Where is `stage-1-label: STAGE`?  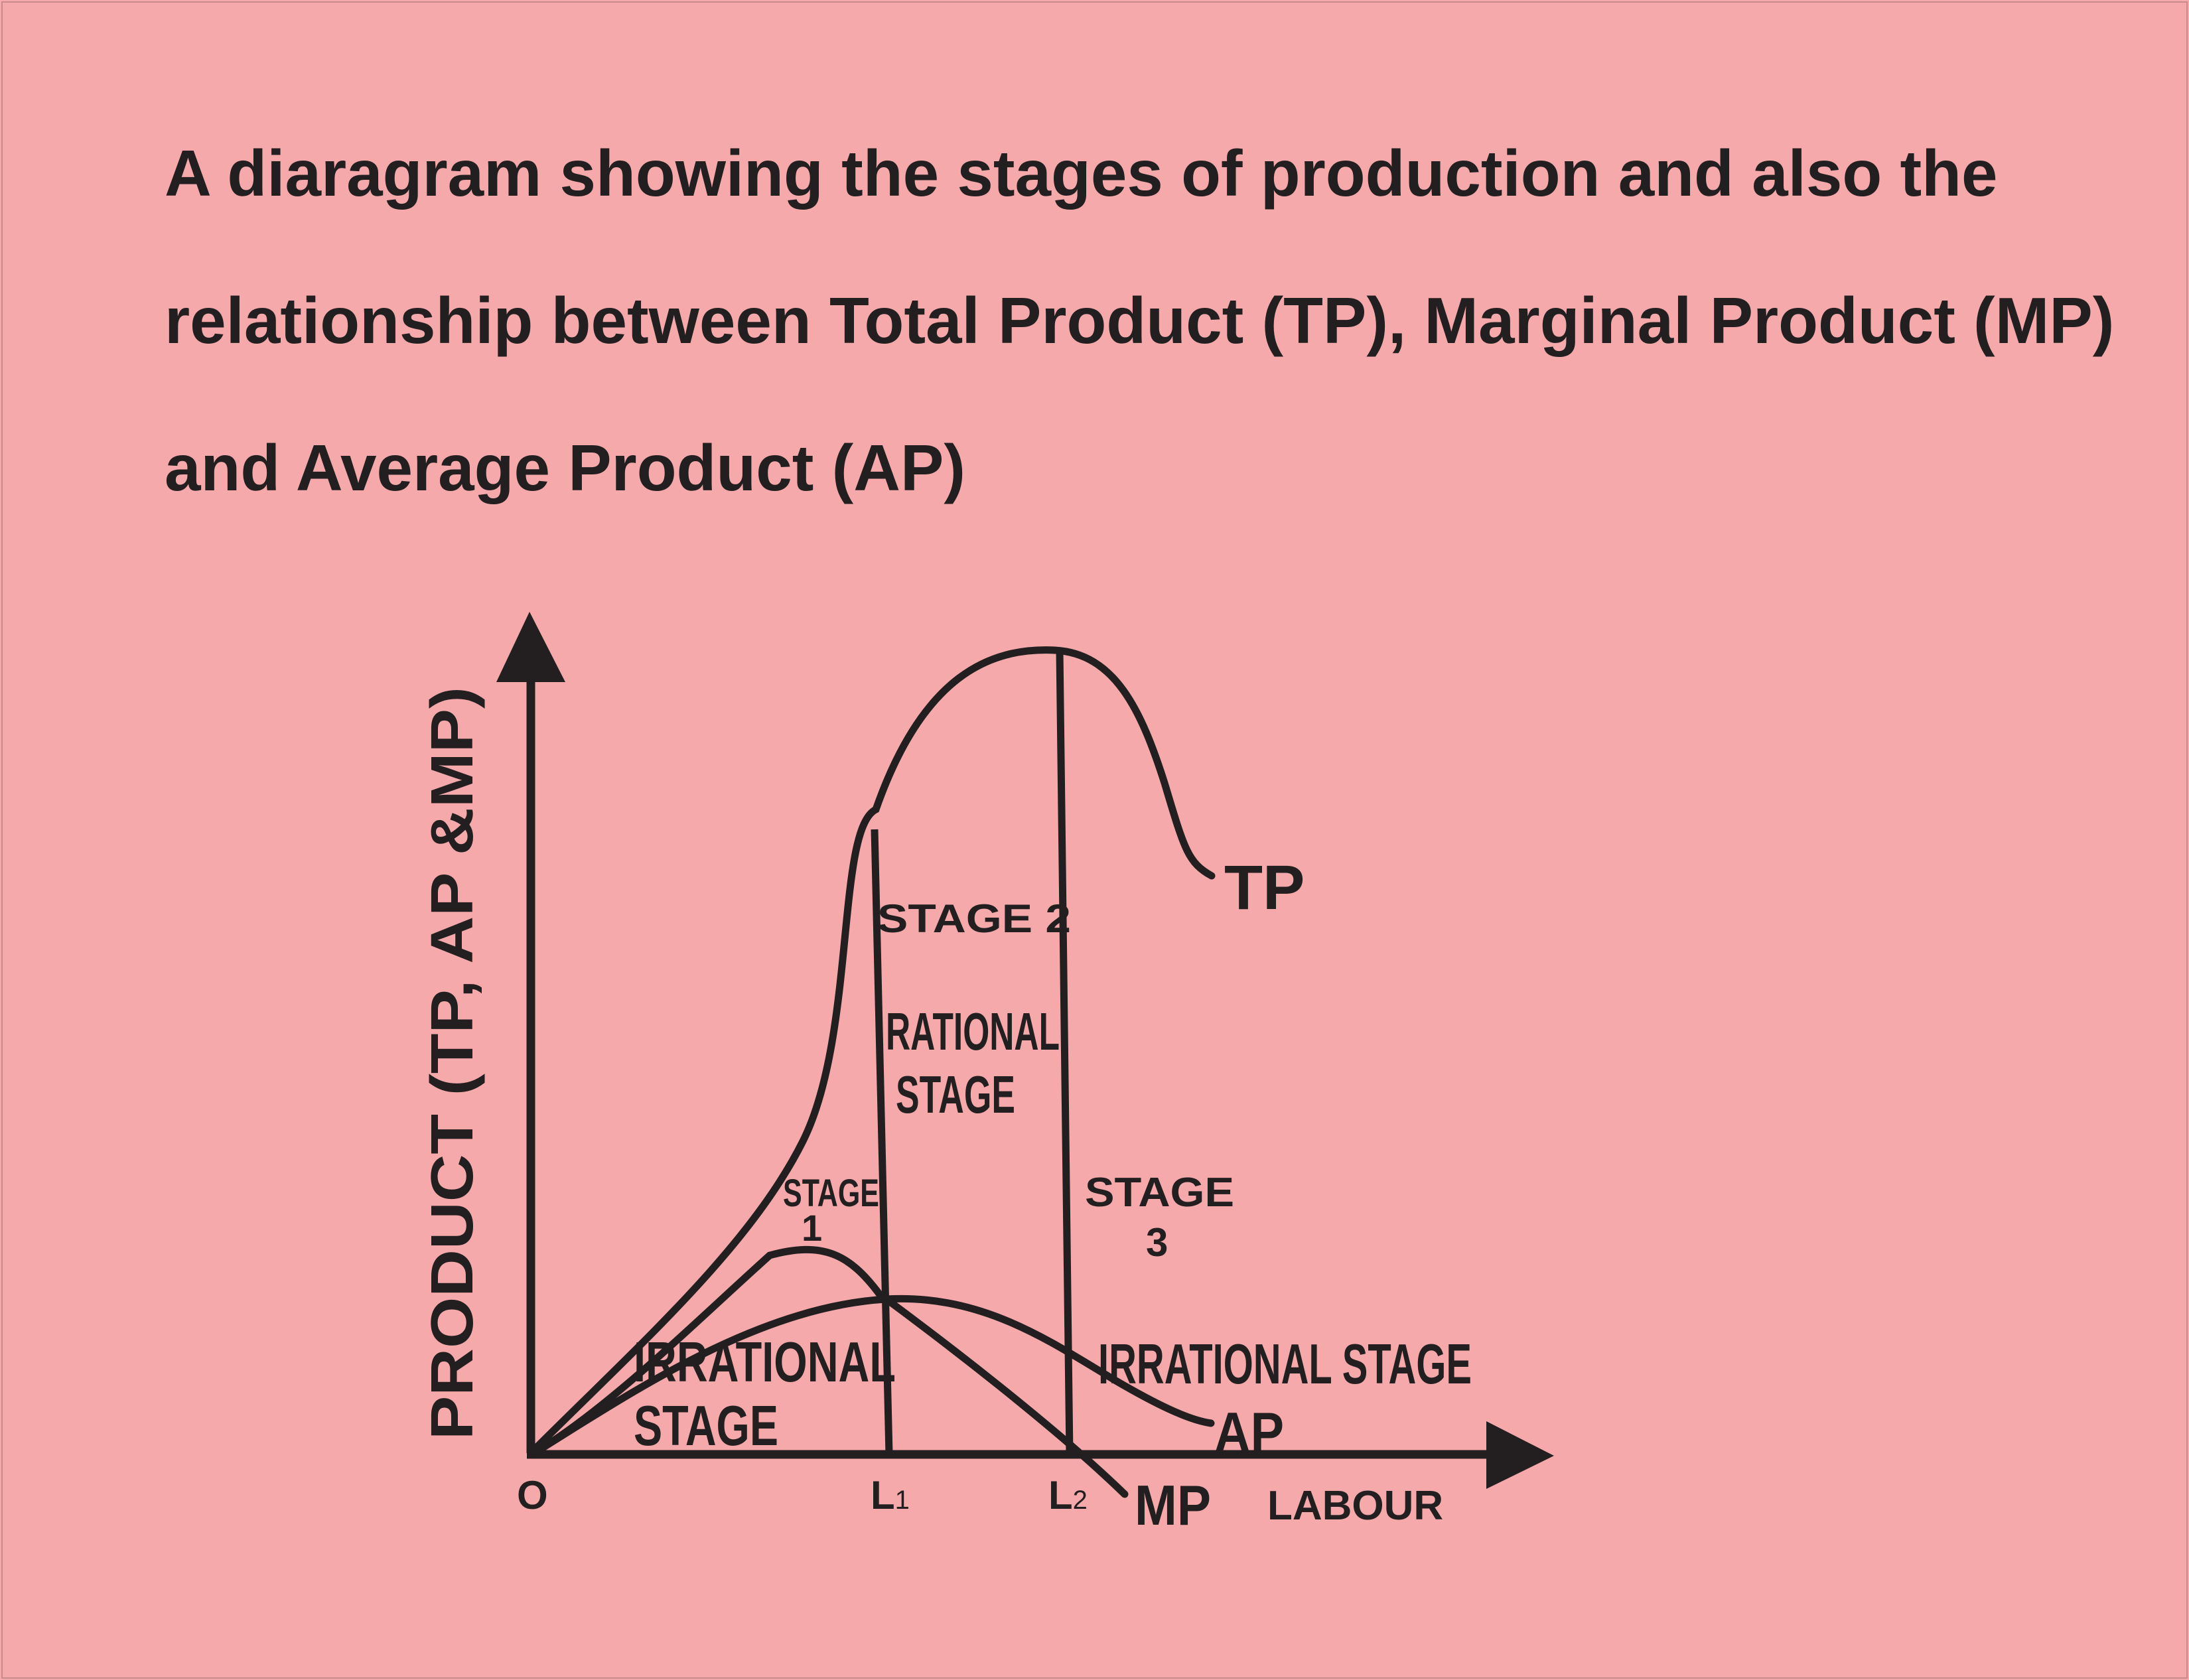
stage-1-label: STAGE is located at coordinates (831, 1193).